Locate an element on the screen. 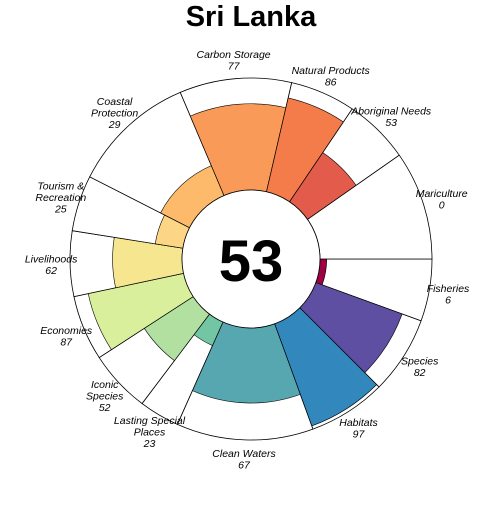  label-name-lasting-special-places: Places is located at coordinates (150, 432).